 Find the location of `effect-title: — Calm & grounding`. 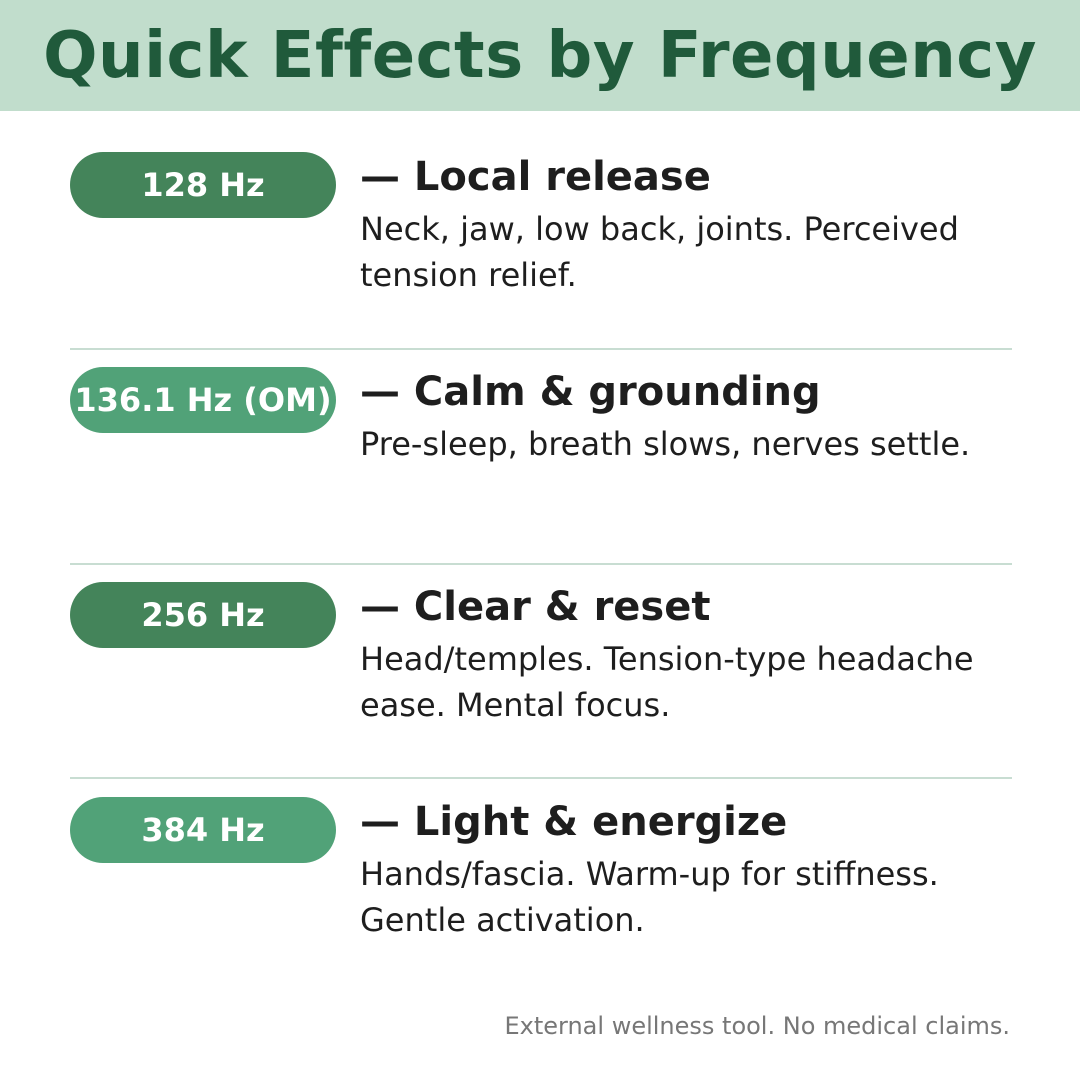

effect-title: — Calm & grounding is located at coordinates (590, 392).